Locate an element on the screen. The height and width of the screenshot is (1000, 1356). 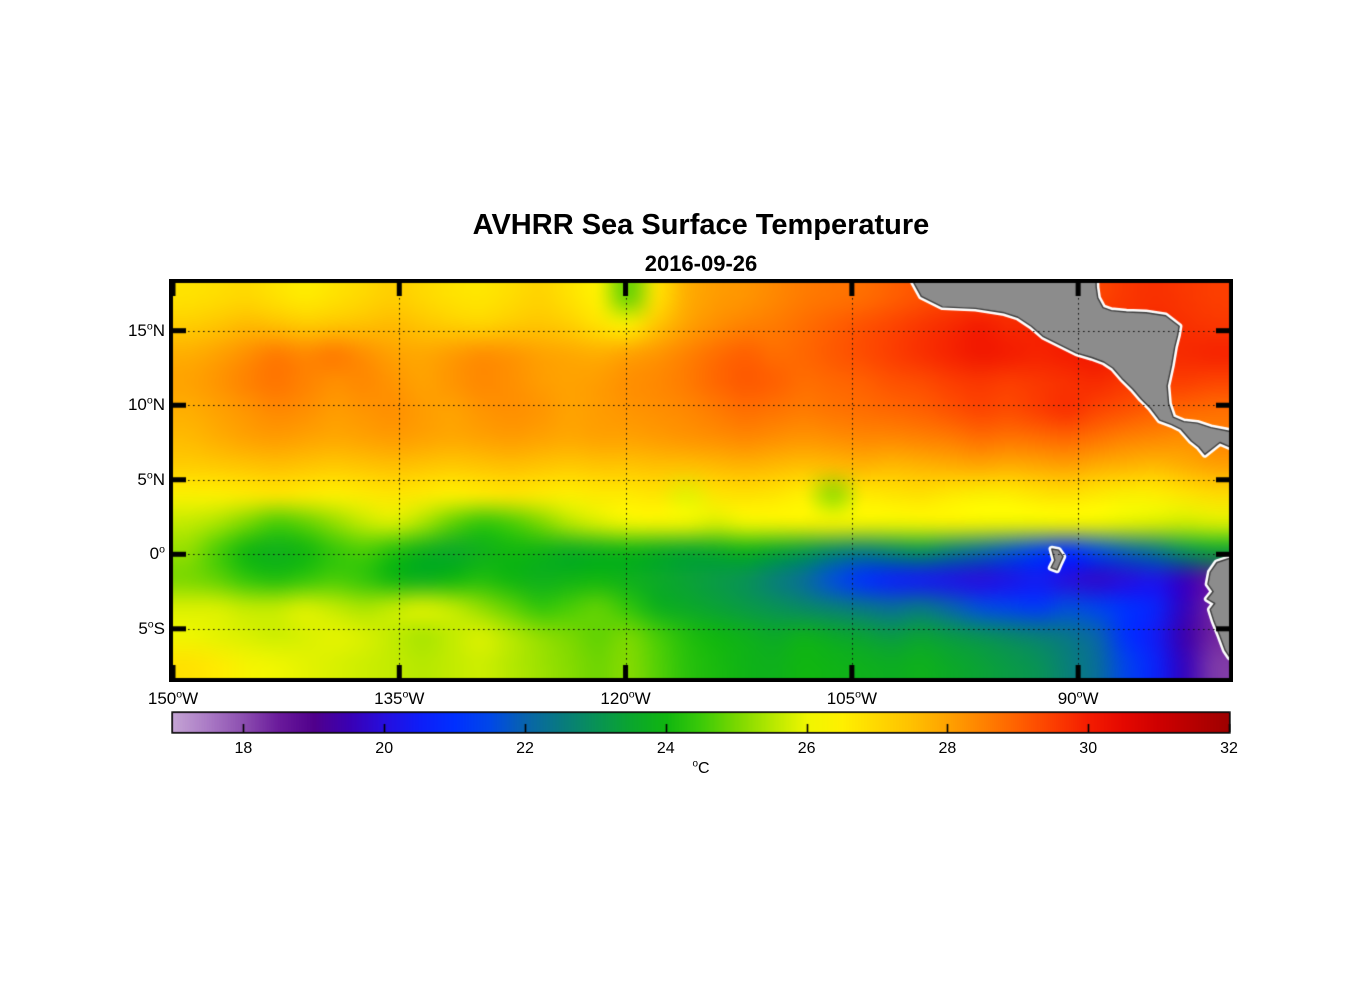
colorbar-tick-label: 22 is located at coordinates (525, 748).